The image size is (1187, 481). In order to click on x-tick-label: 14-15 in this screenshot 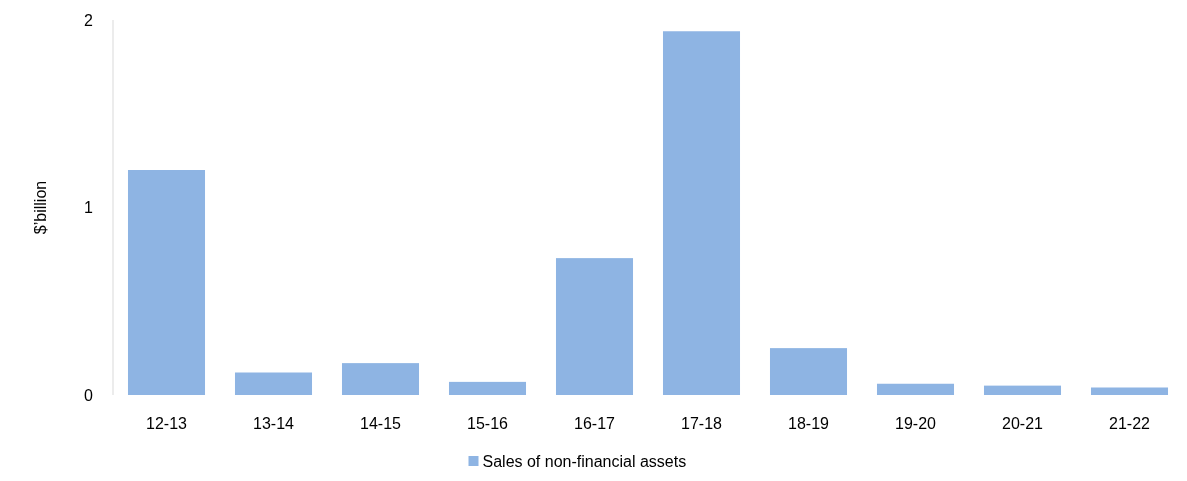, I will do `click(381, 423)`.